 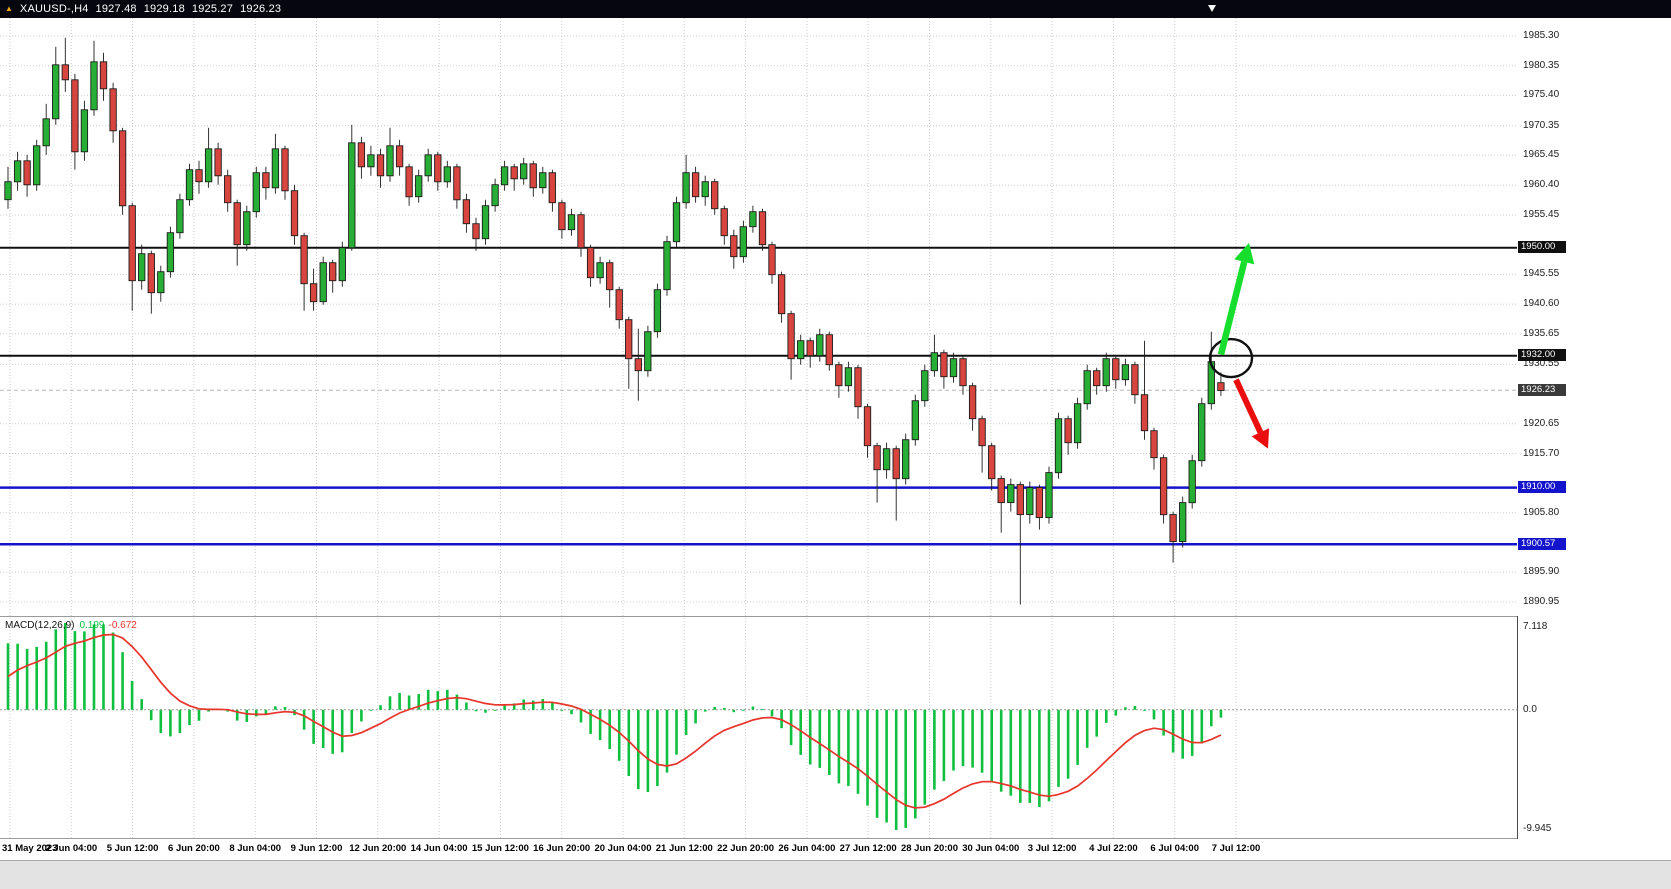 What do you see at coordinates (1541, 601) in the screenshot?
I see `price-grid-label: 1890.95` at bounding box center [1541, 601].